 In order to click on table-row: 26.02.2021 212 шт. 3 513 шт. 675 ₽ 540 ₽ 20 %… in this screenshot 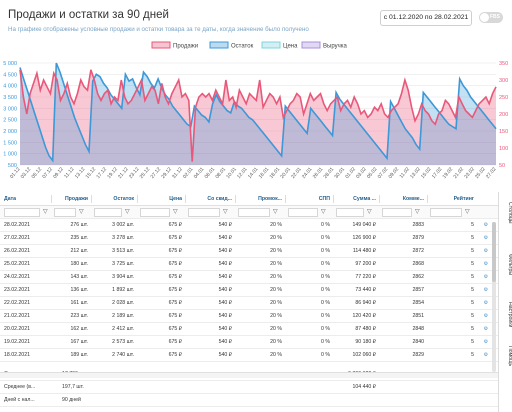, I will do `click(249, 251)`.